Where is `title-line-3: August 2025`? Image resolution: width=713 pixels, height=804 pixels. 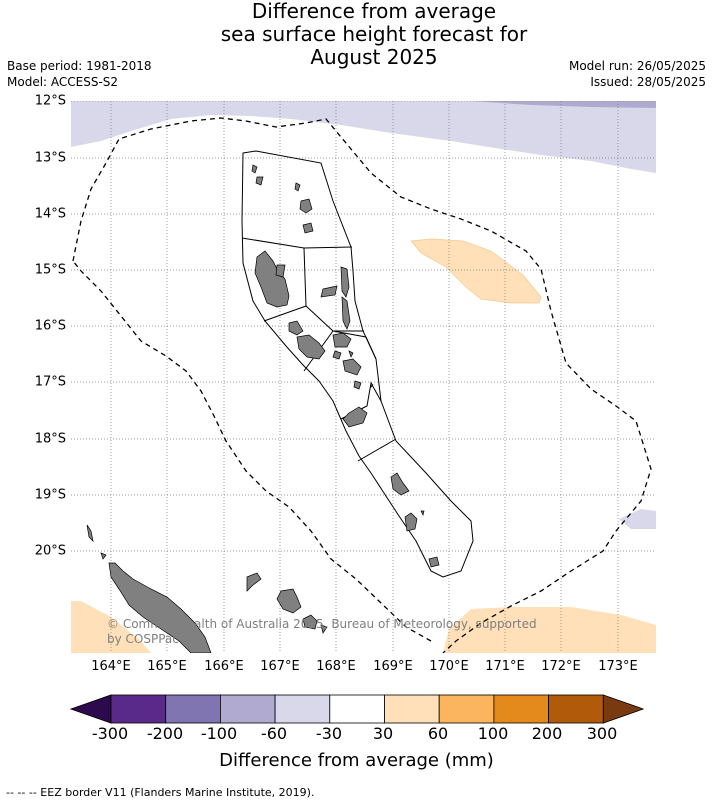
title-line-3: August 2025 is located at coordinates (374, 57).